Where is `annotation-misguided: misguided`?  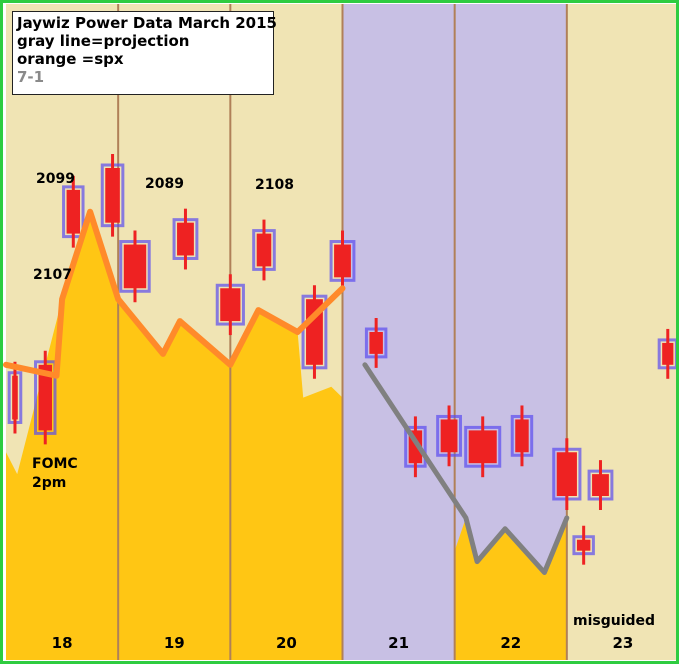
annotation-misguided: misguided is located at coordinates (614, 621).